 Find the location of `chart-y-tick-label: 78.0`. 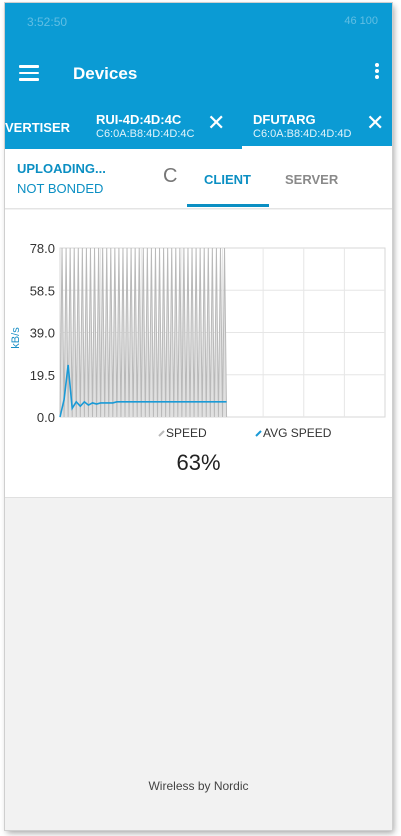

chart-y-tick-label: 78.0 is located at coordinates (42, 248).